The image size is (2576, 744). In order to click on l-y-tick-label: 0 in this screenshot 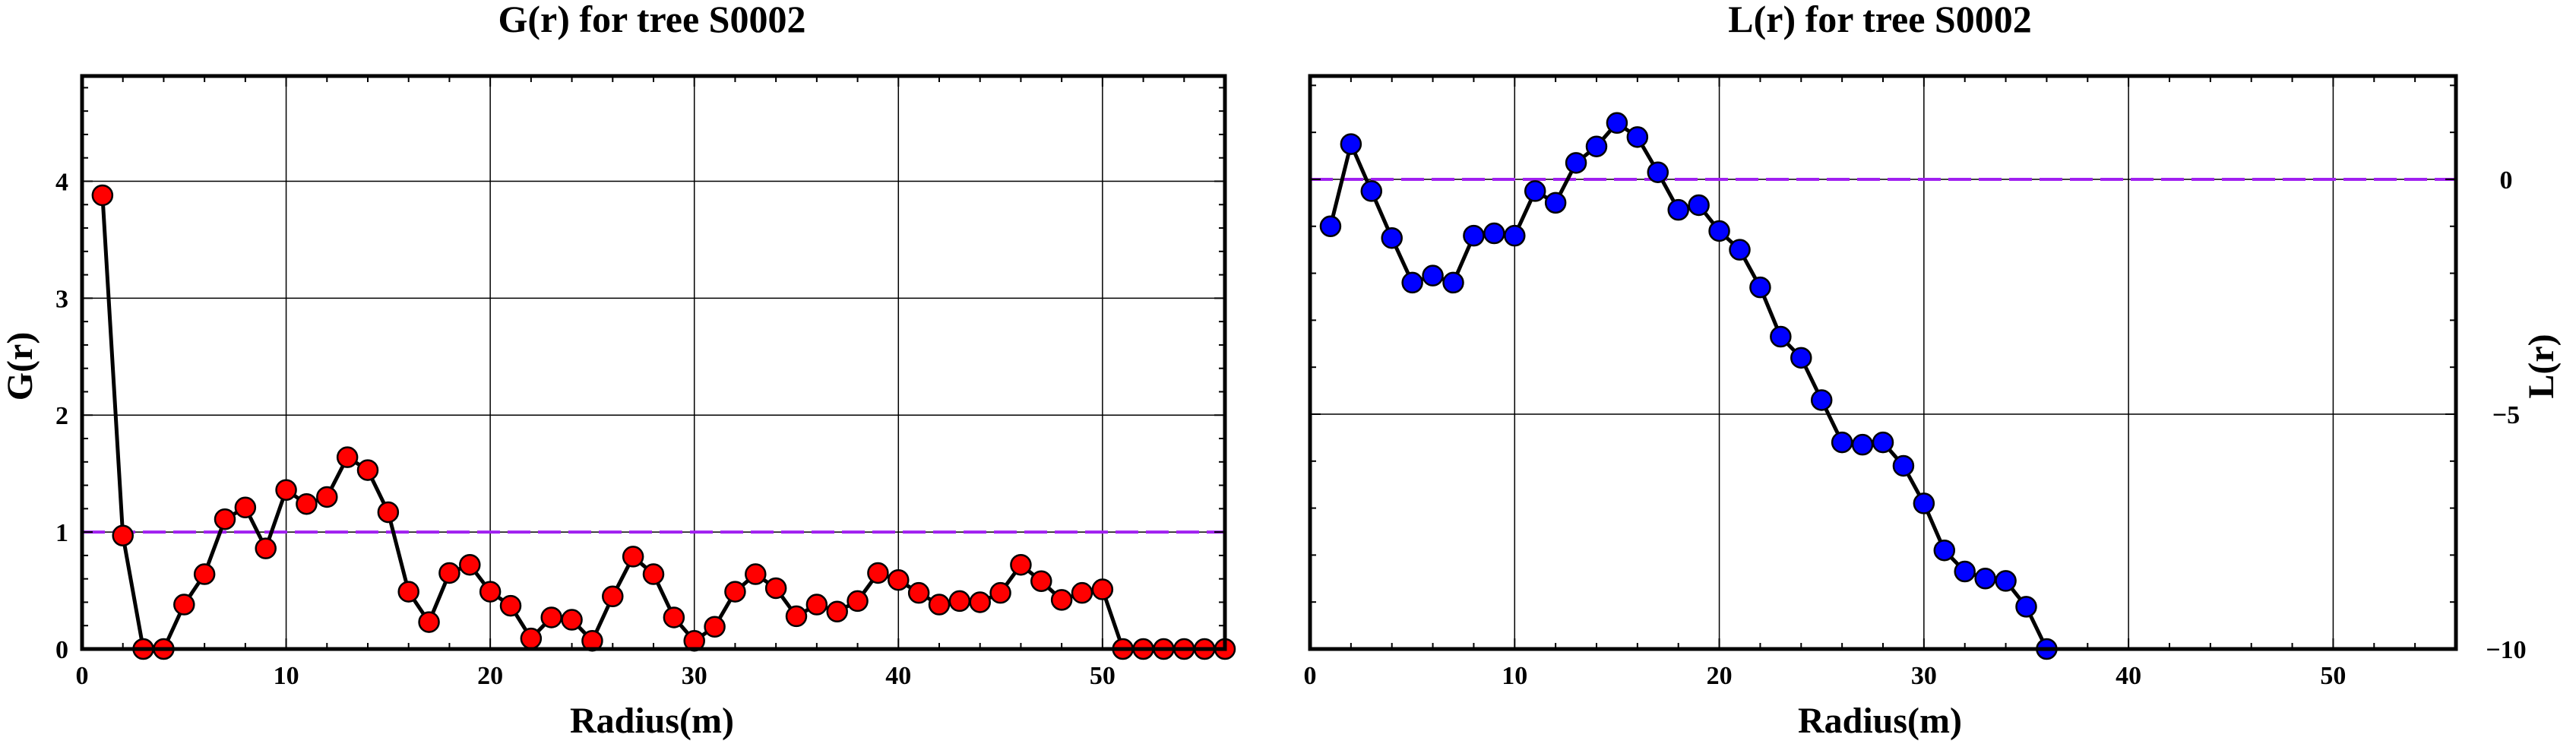, I will do `click(2506, 180)`.